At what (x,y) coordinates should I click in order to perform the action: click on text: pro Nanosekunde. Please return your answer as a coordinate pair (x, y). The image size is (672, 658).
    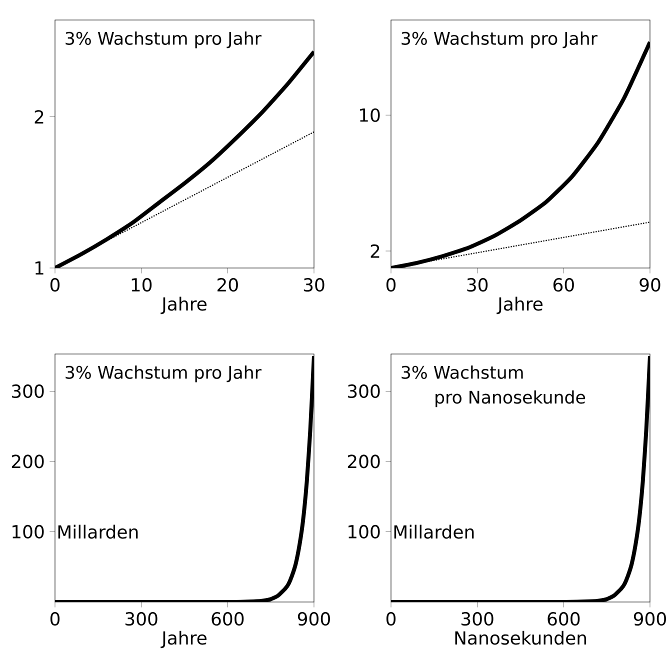
    Looking at the image, I should click on (511, 399).